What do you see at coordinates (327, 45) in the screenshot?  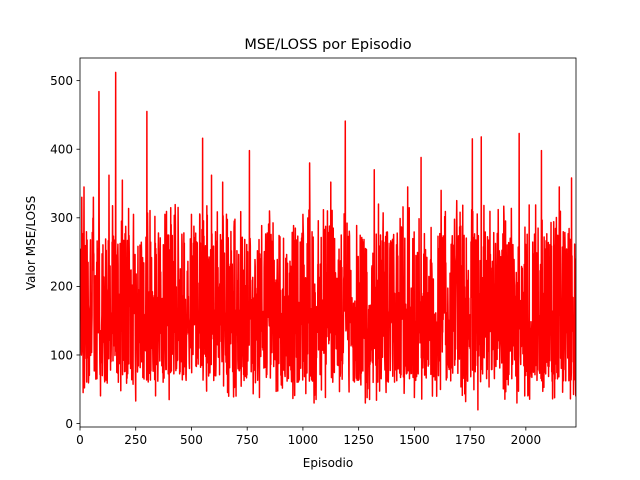 I see `chart-title: MSE/LOSS por Episodio` at bounding box center [327, 45].